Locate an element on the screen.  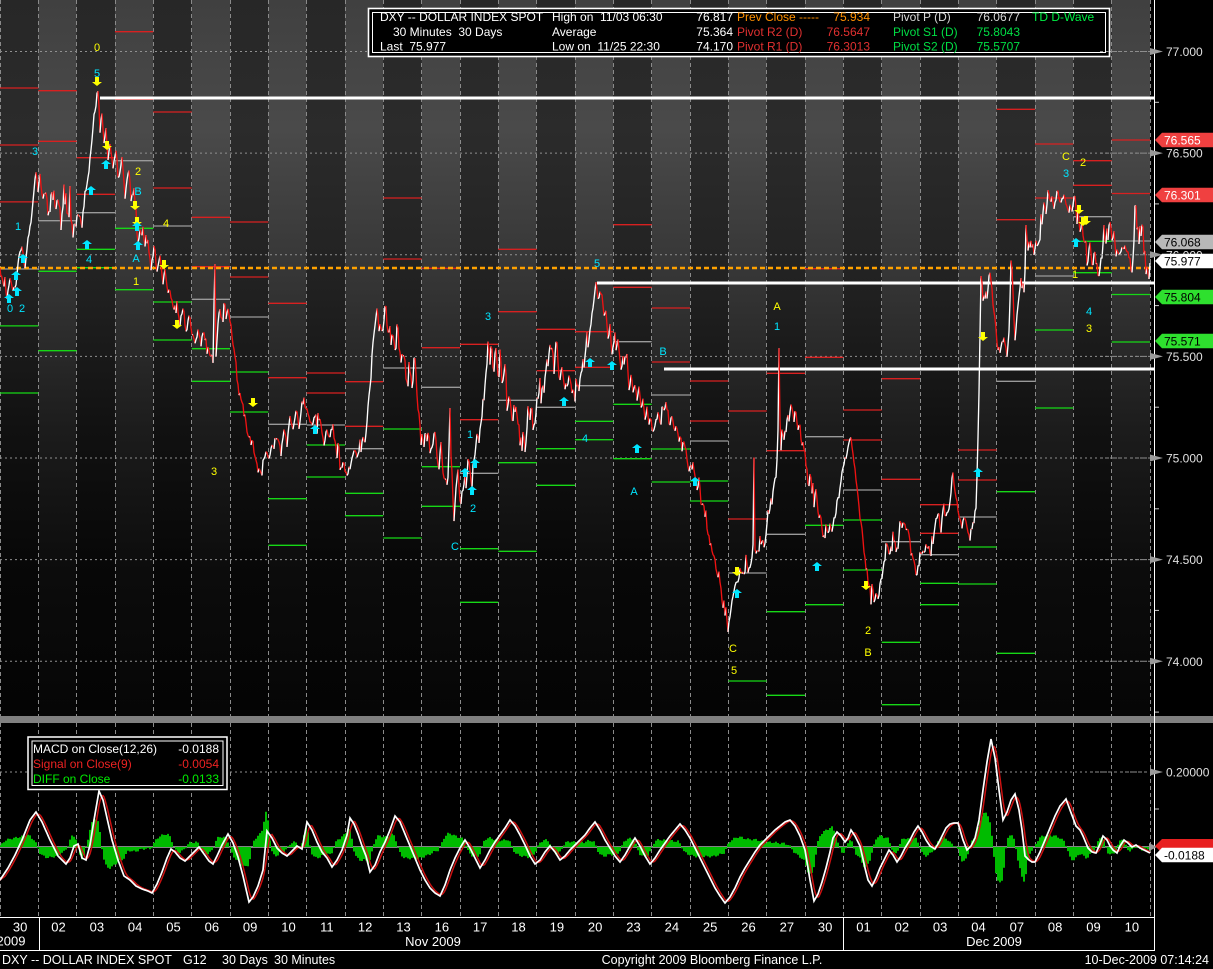
svg-text: 17 is located at coordinates (480, 927).